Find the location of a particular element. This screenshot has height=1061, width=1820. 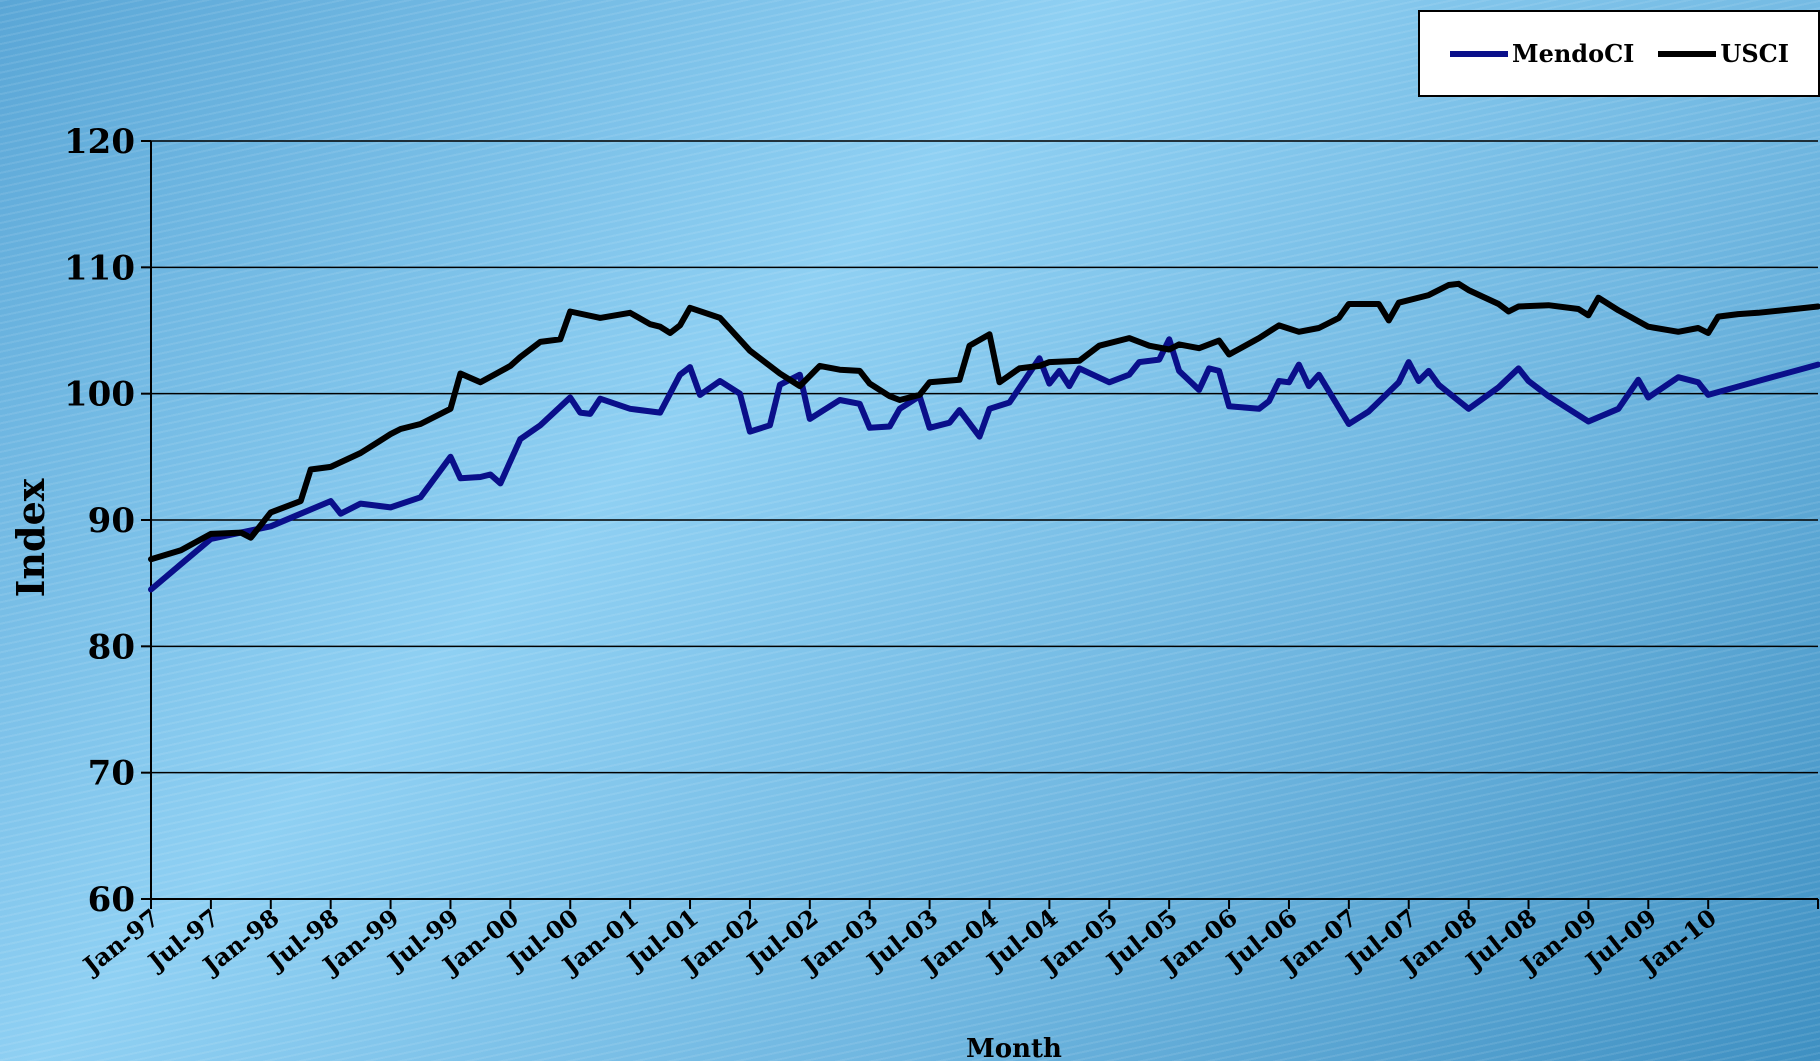

legend-swatch-usci is located at coordinates (1687, 53).